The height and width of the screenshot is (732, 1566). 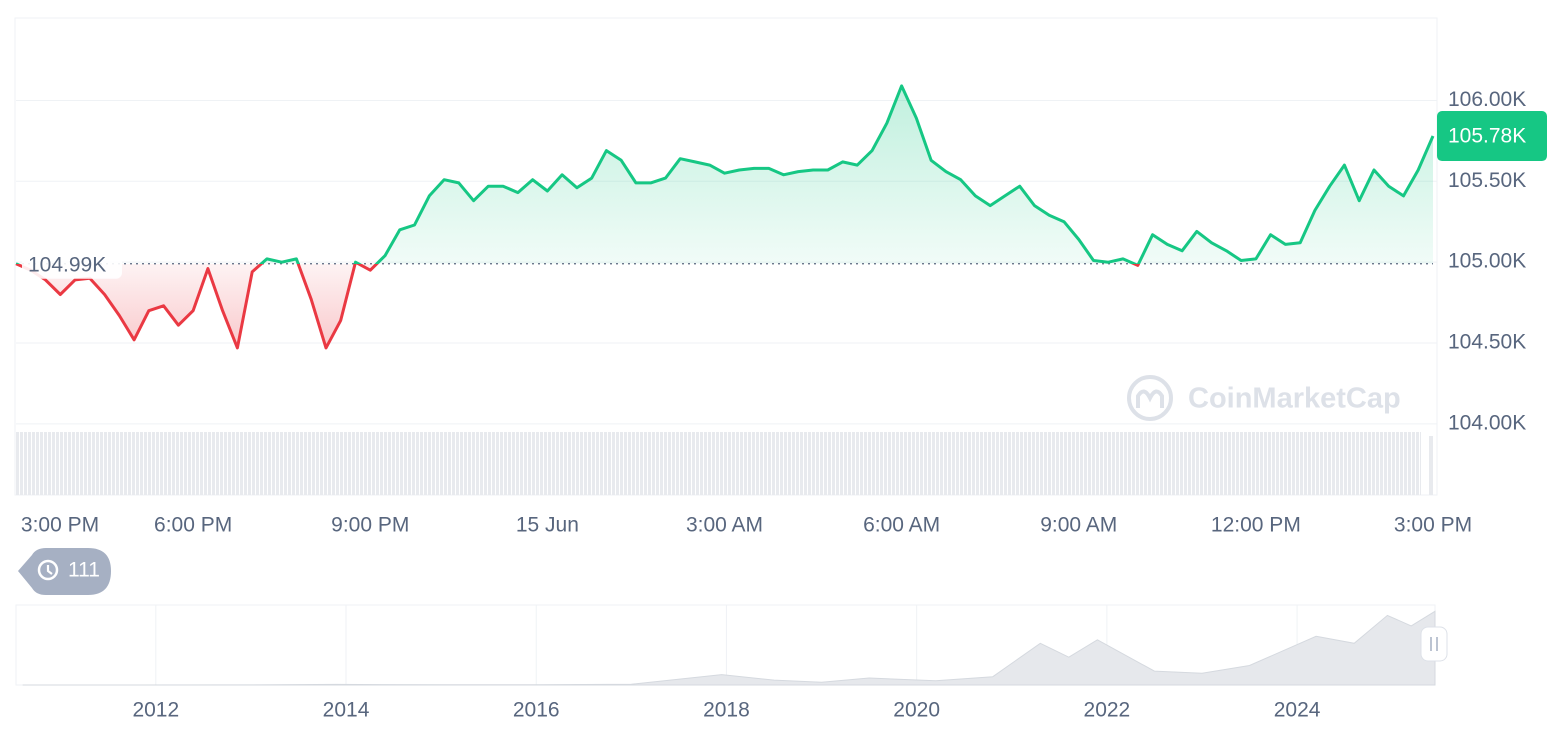 I want to click on x-tick-label: 6:00 AM, so click(x=901, y=525).